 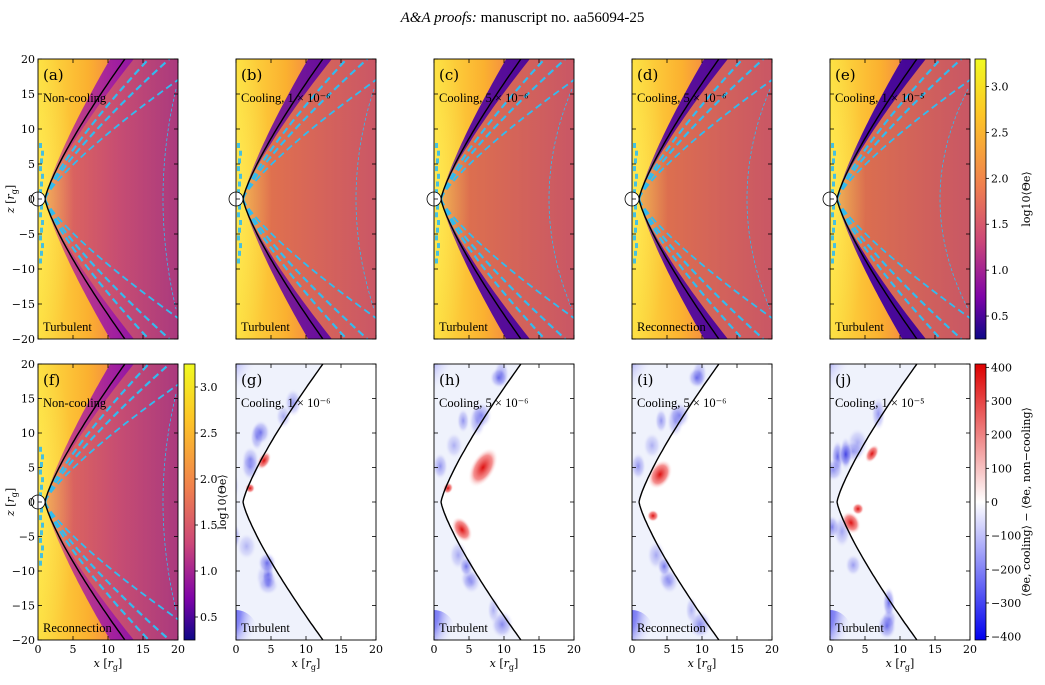 What do you see at coordinates (1006, 637) in the screenshot?
I see `colorbar-tick-label: −400` at bounding box center [1006, 637].